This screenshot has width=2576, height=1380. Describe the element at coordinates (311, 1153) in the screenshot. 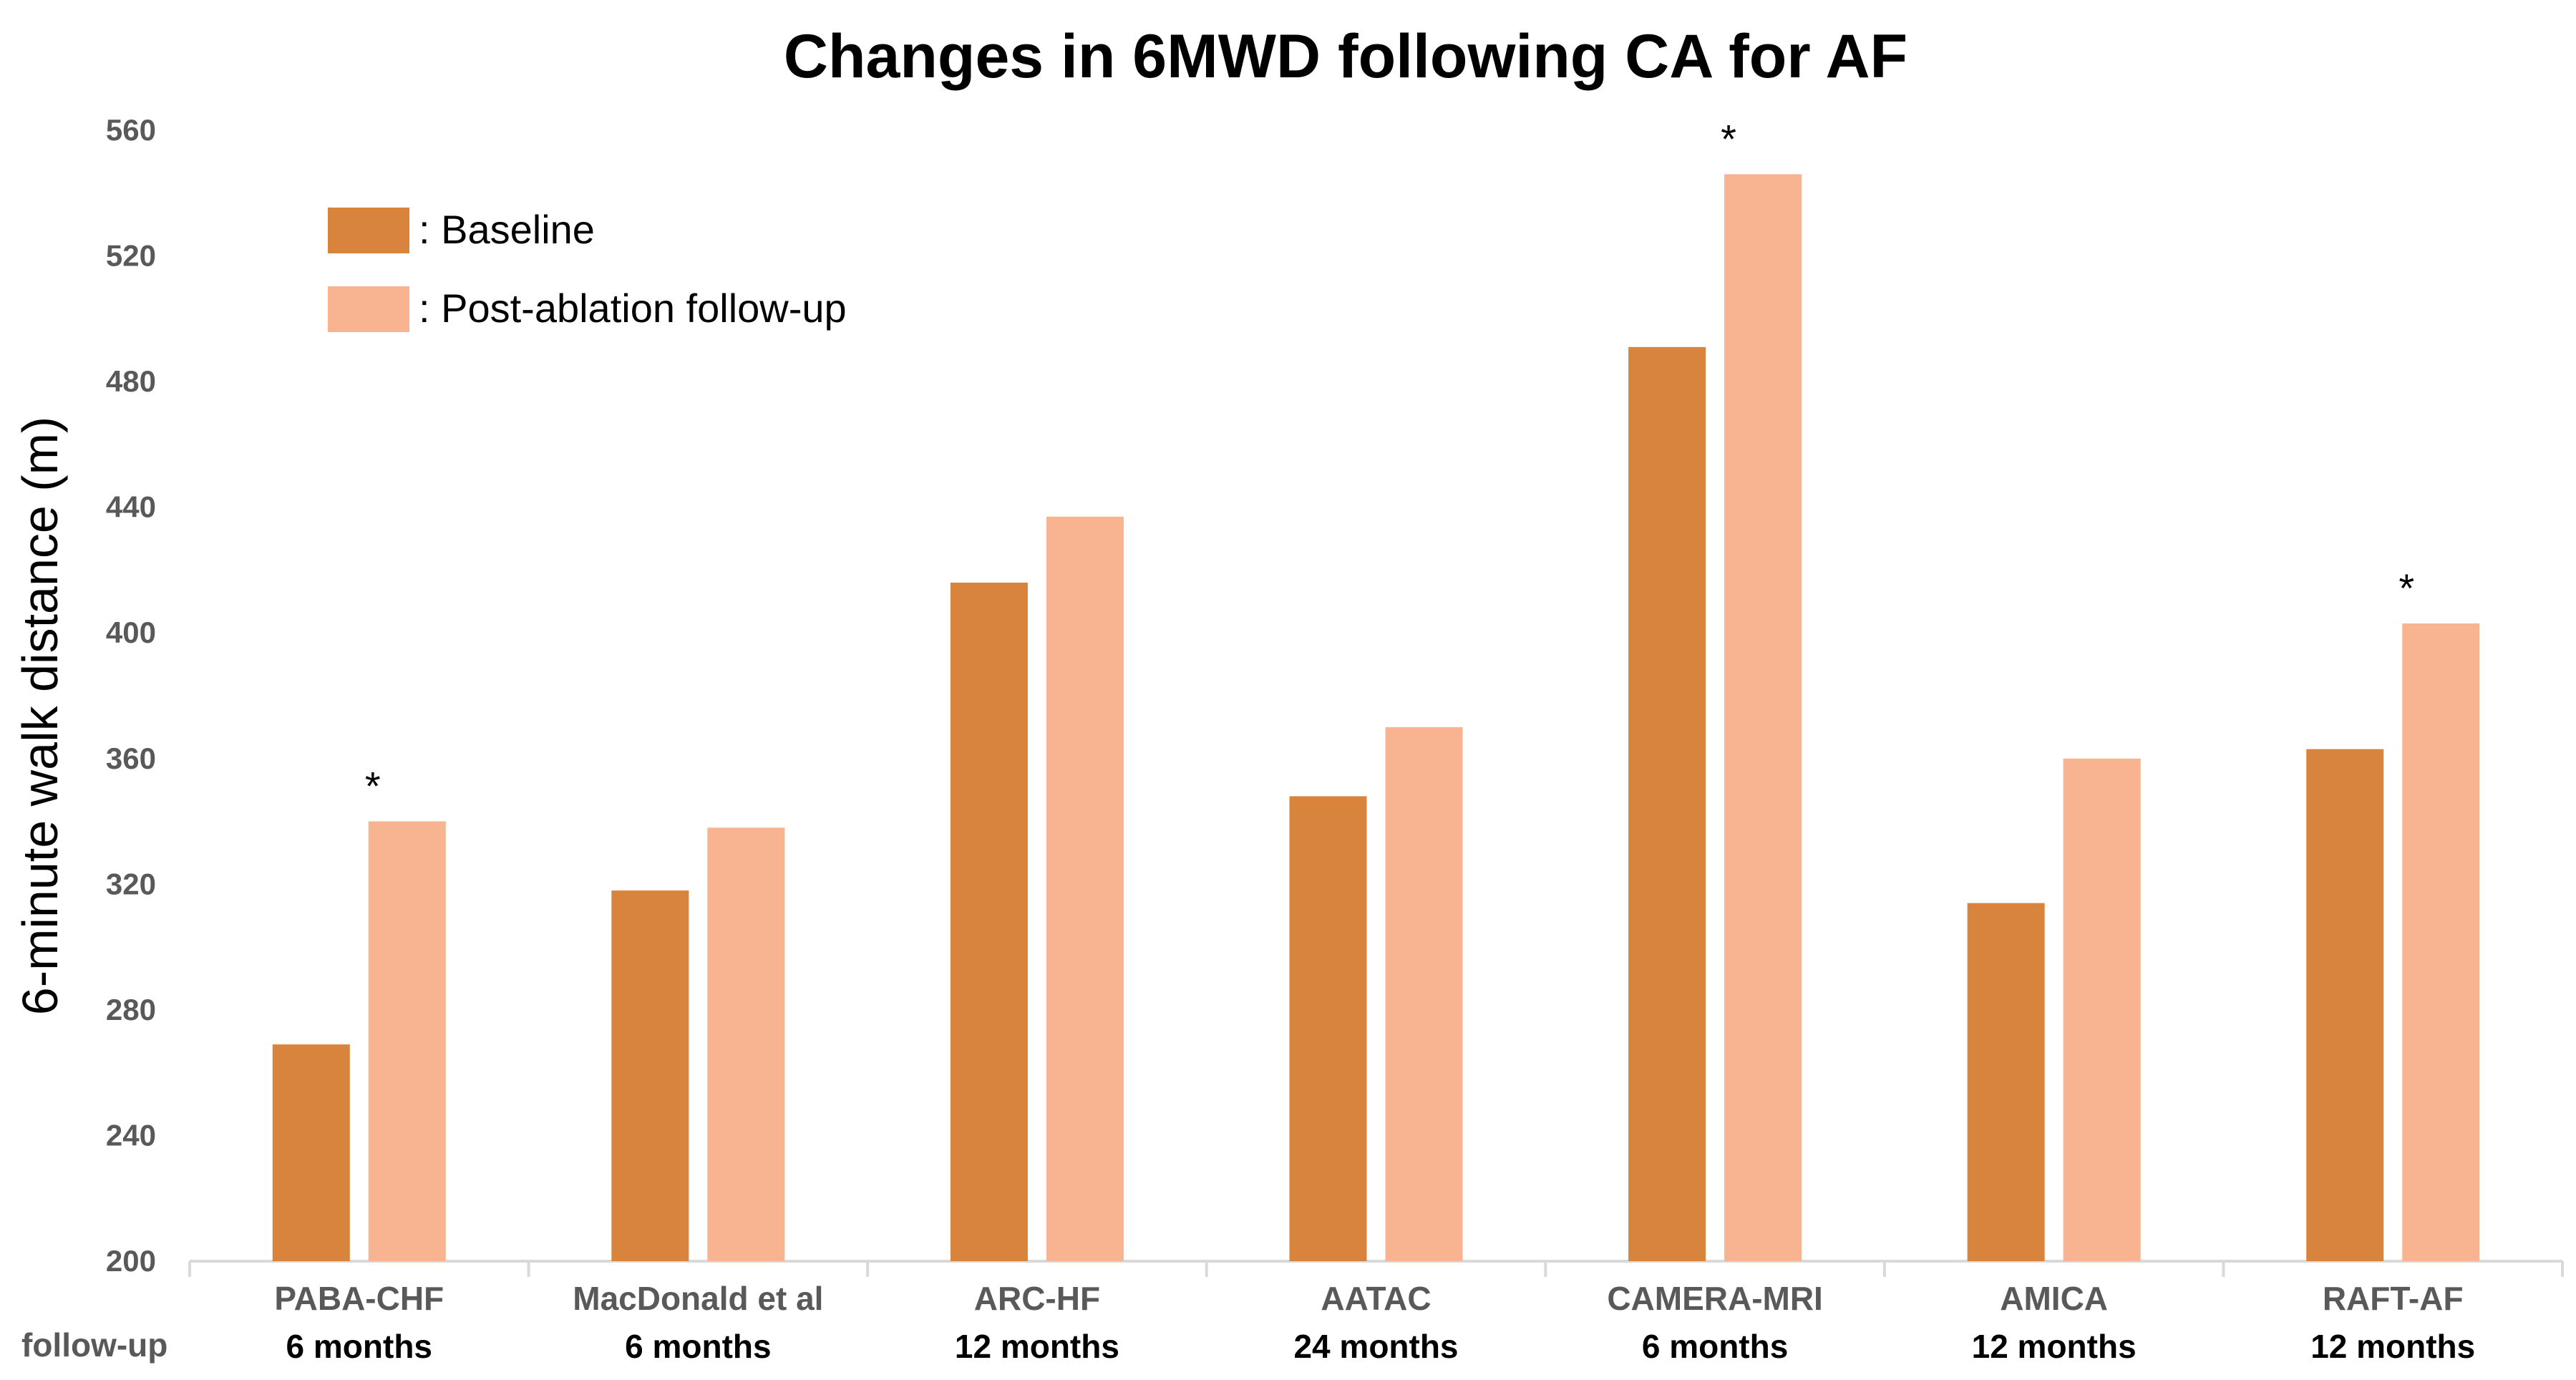

I see `bar-baseline-paba-chf` at that location.